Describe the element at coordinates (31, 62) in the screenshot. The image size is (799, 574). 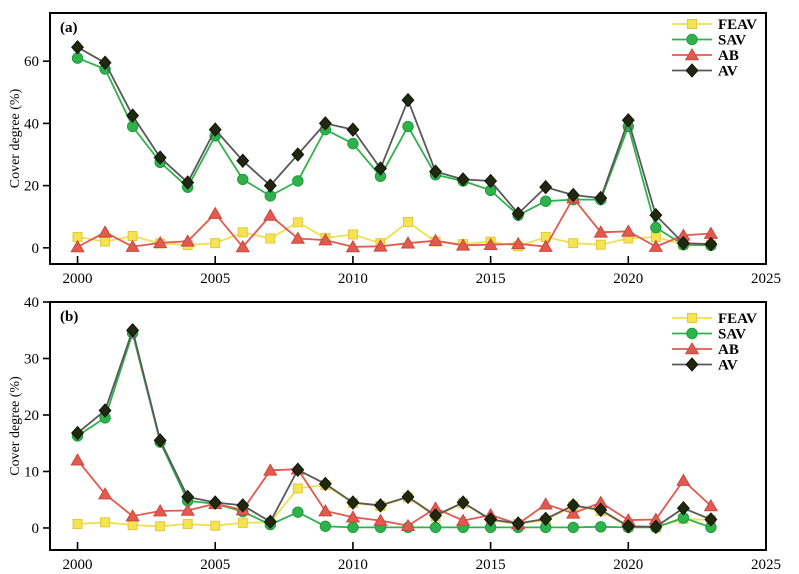
I see `y-tick-label: 60` at that location.